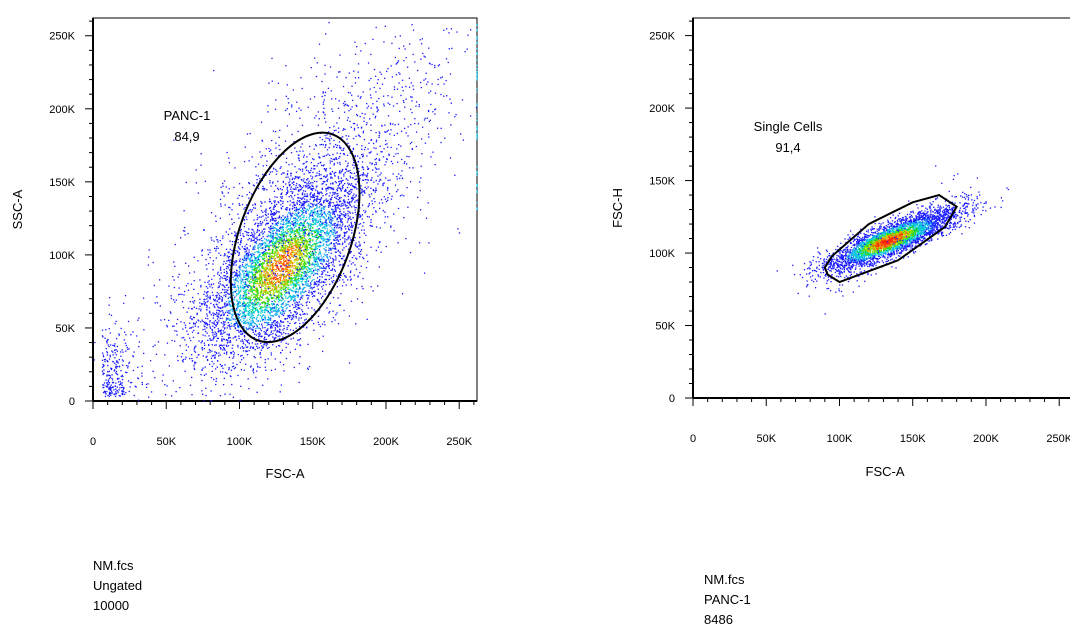 This screenshot has width=1070, height=630. Describe the element at coordinates (313, 442) in the screenshot. I see `x-tick-label: 150K` at that location.